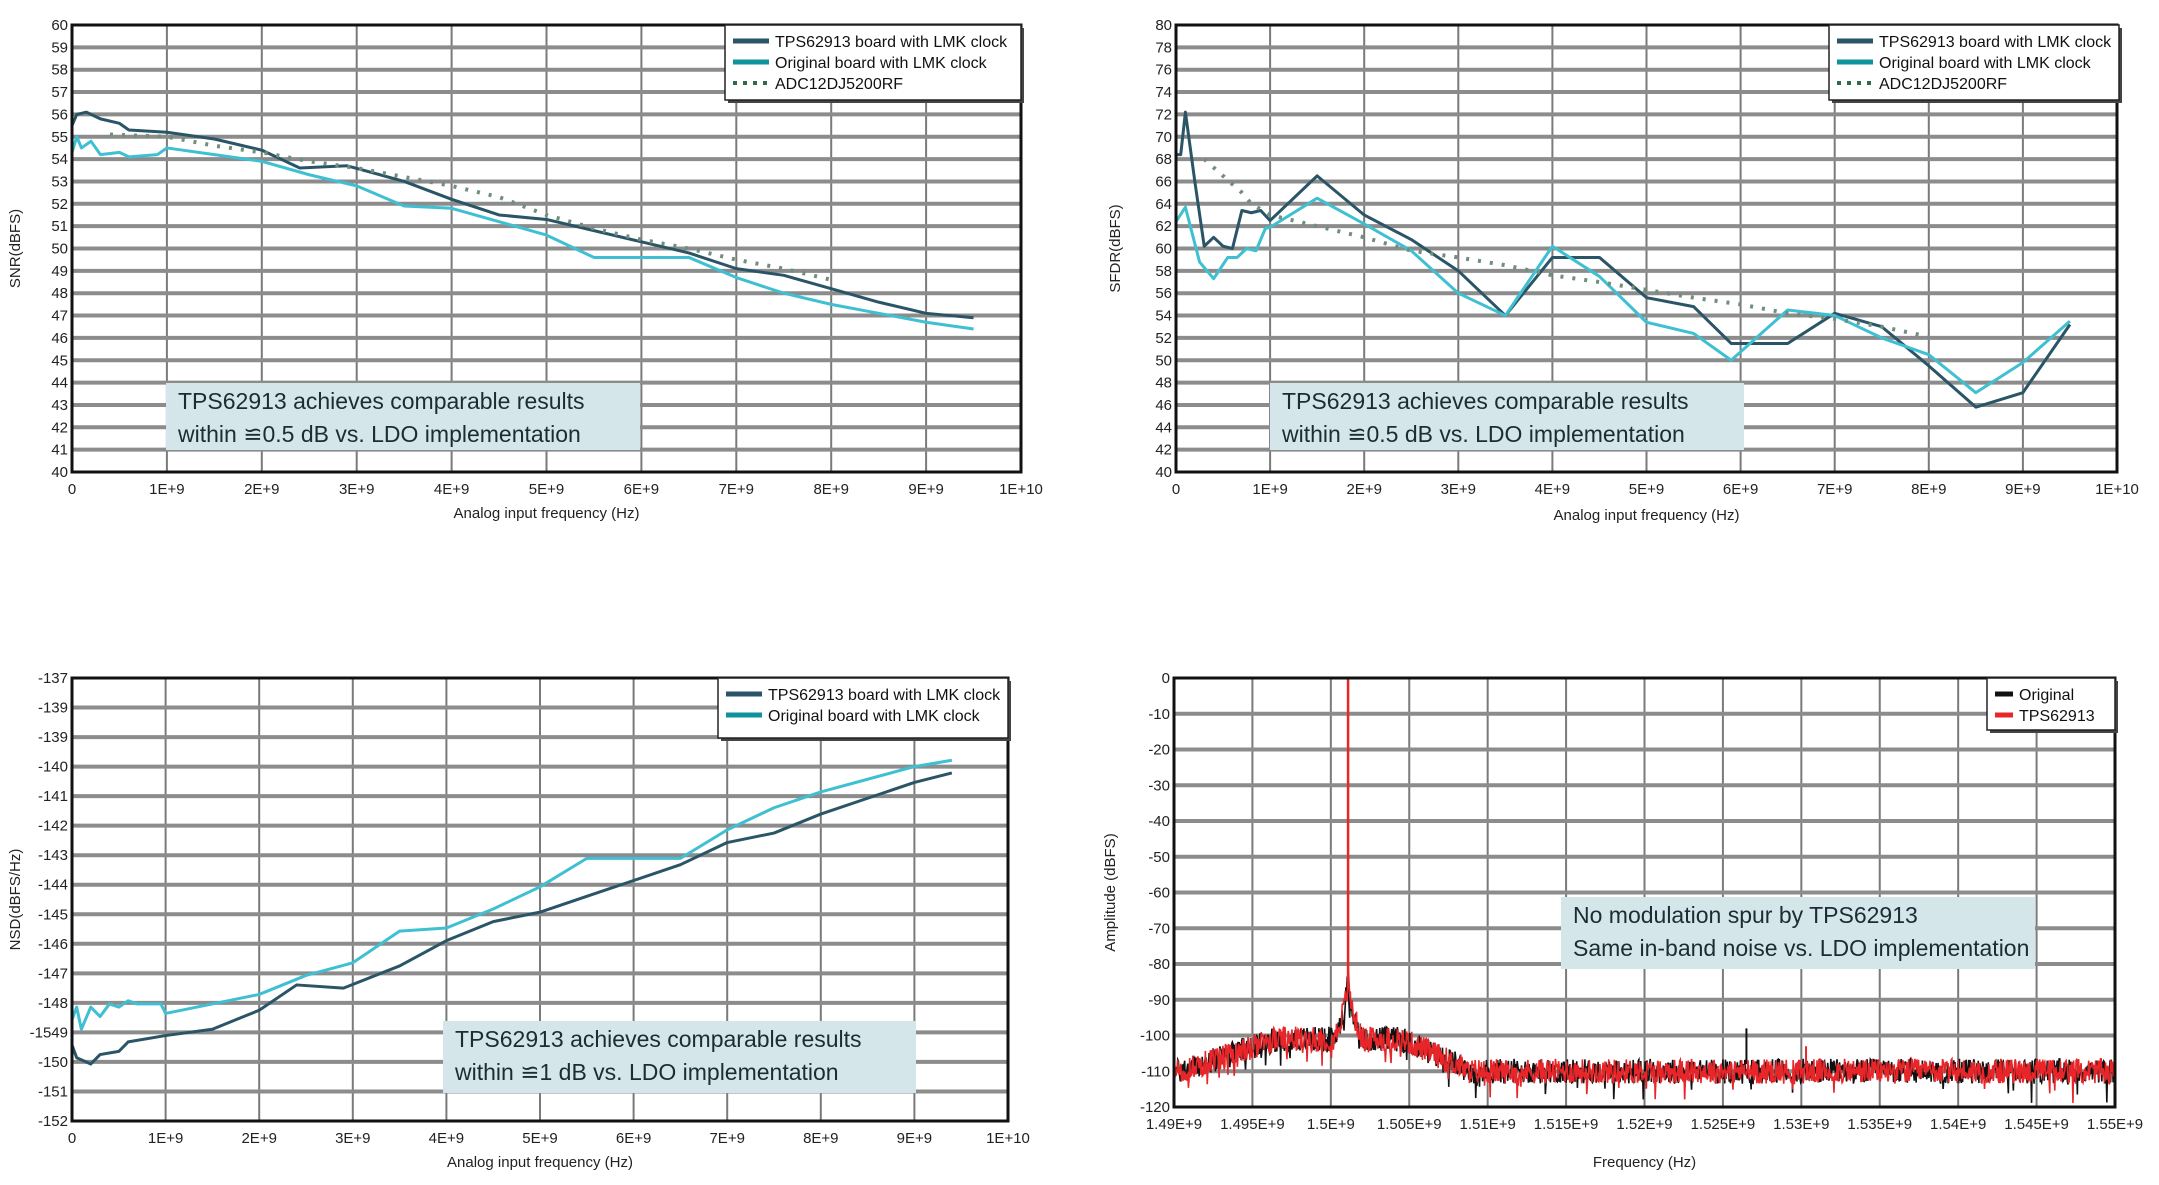  Describe the element at coordinates (1166, 678) in the screenshot. I see `y-tick-label: 0` at that location.